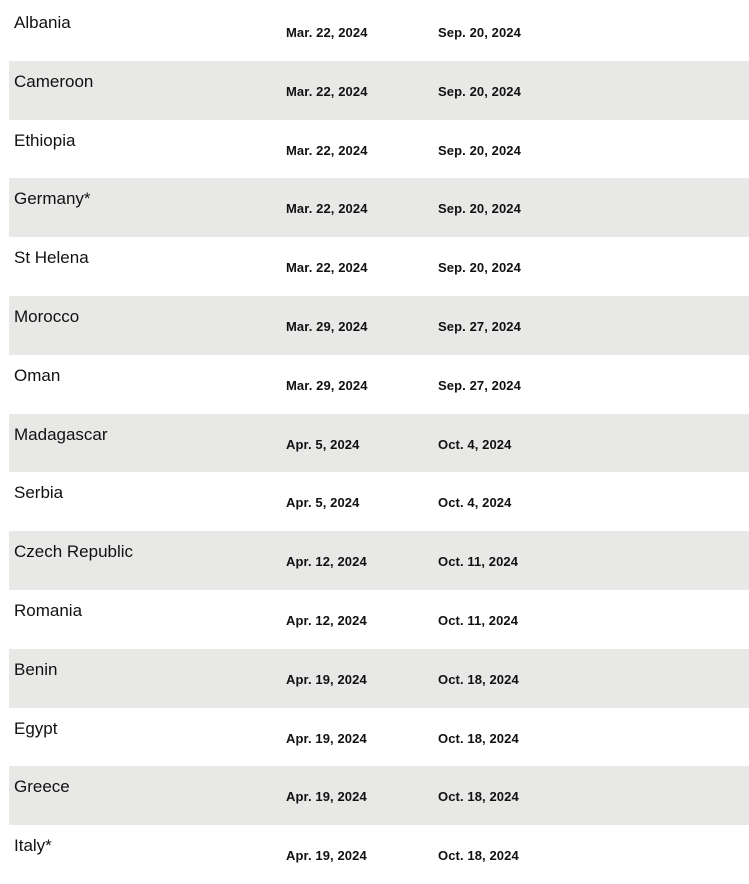 This screenshot has width=749, height=884. I want to click on country-cell: Morocco, so click(47, 316).